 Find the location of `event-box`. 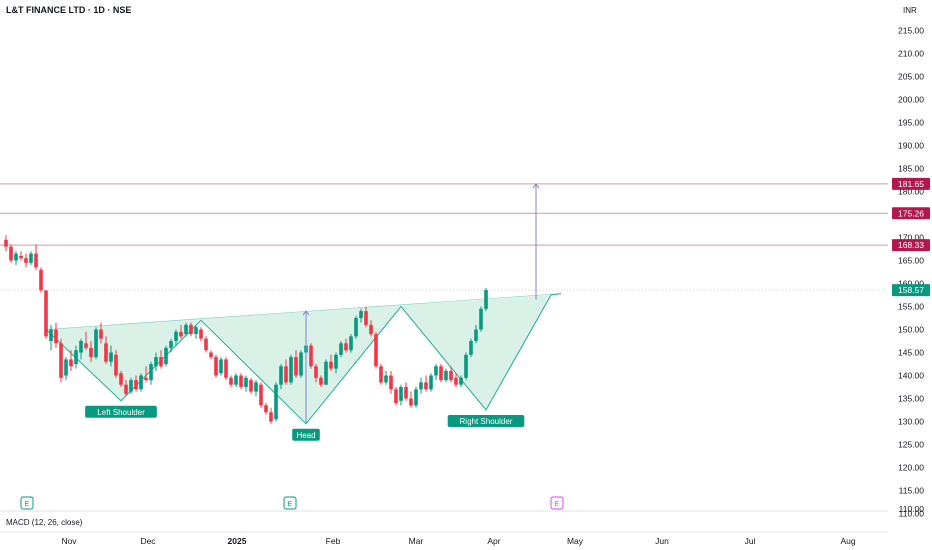

event-box is located at coordinates (27, 503).